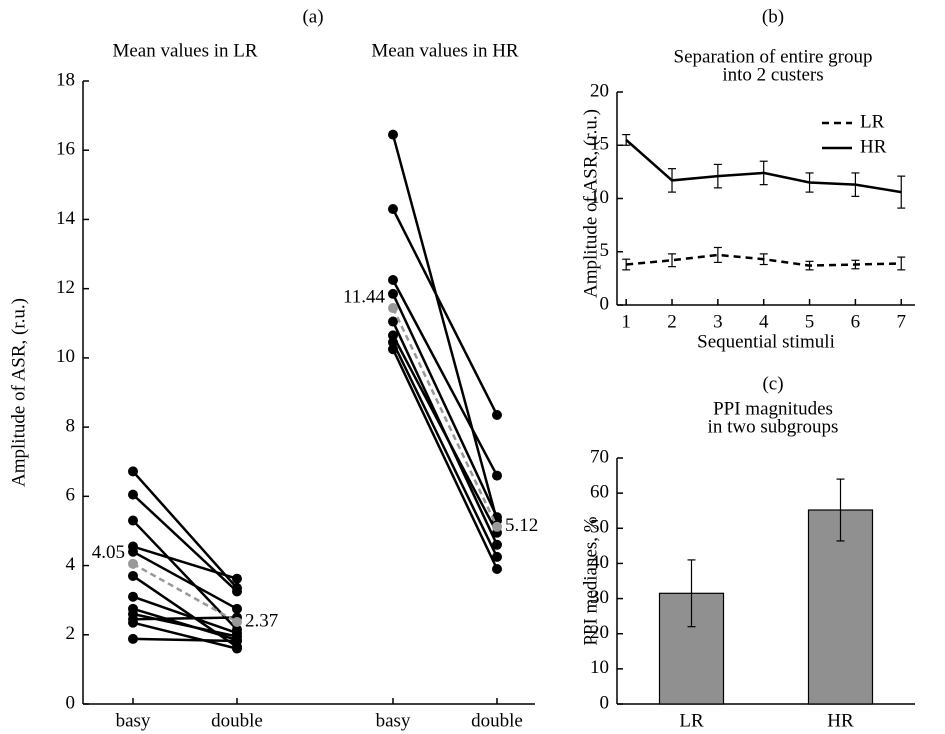 This screenshot has height=734, width=945. I want to click on y-axis-label: PPI medianes, %, so click(590, 580).